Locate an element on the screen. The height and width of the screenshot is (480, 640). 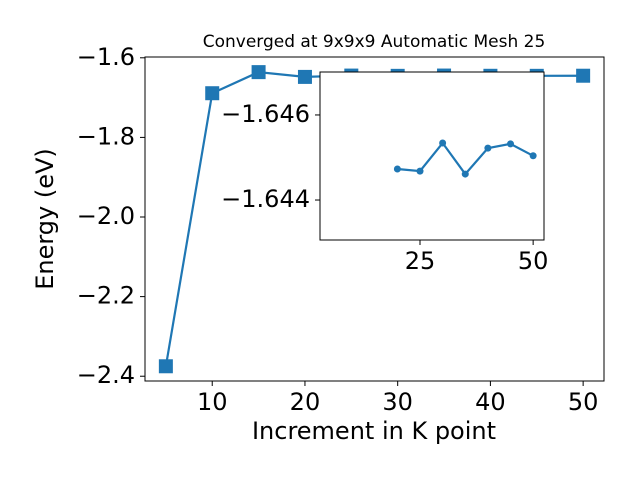
x-tick-label: 40 is located at coordinates (490, 402).